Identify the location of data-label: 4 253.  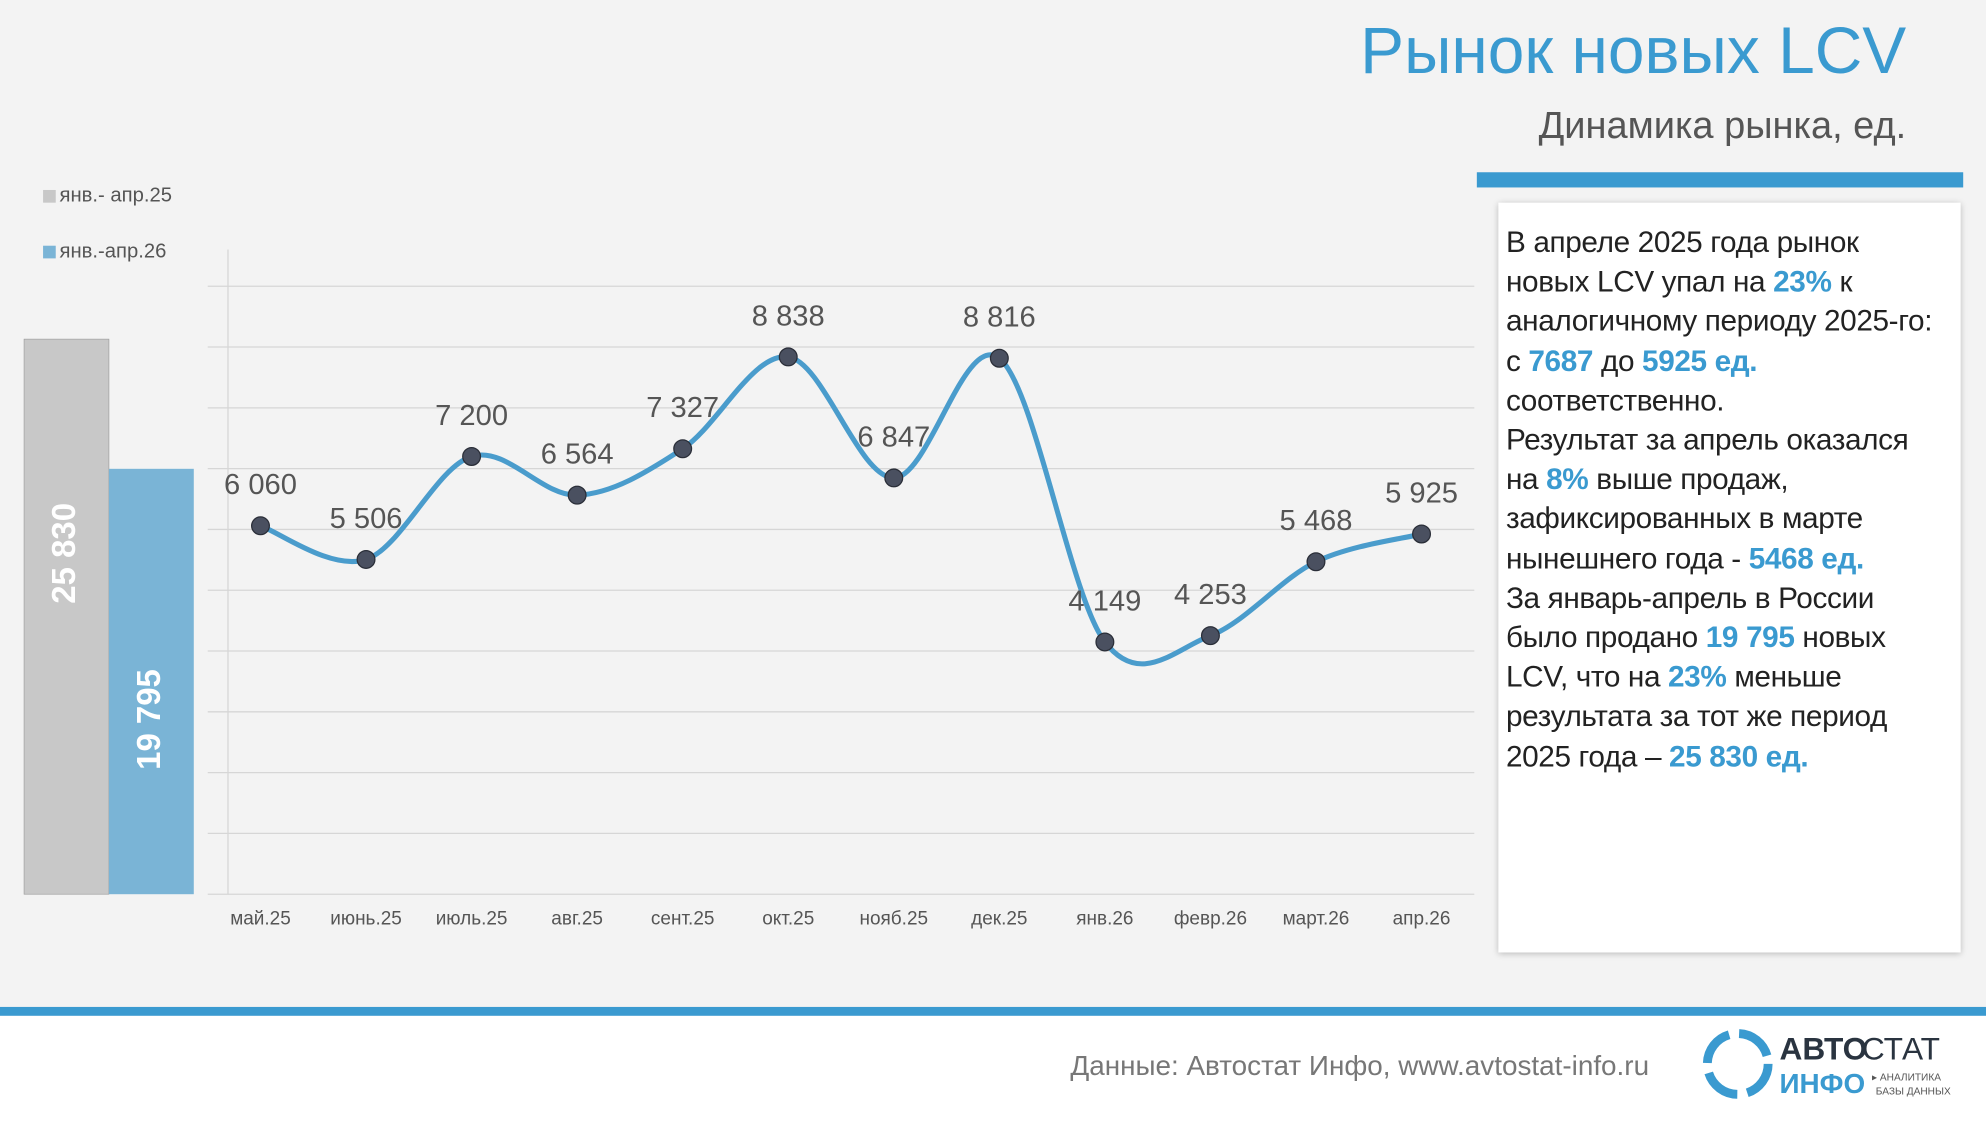
(1210, 595).